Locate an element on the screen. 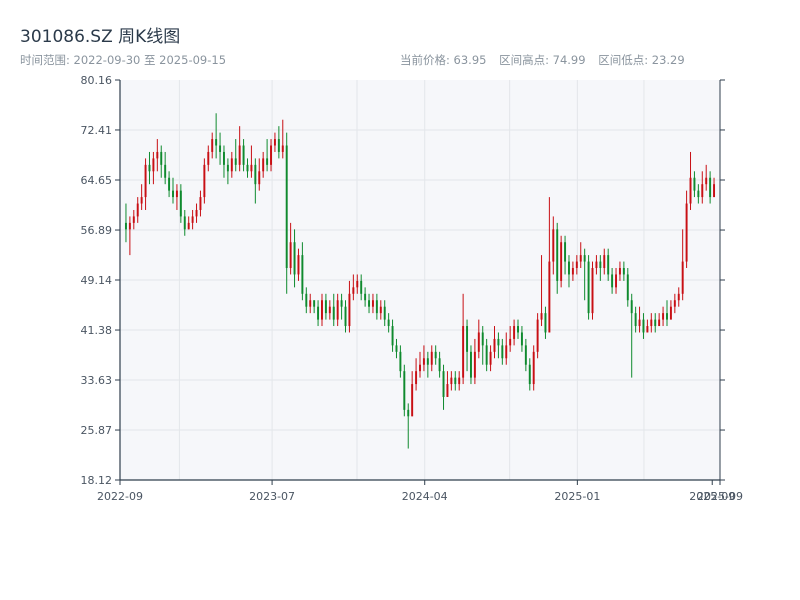 The height and width of the screenshot is (600, 800). x-tick-label: 2024-04 is located at coordinates (425, 496).